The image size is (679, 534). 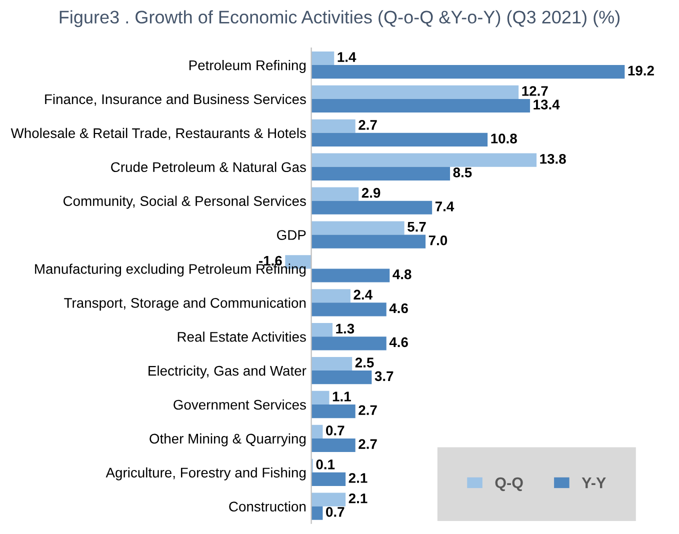 I want to click on data-label: 2.9, so click(x=371, y=193).